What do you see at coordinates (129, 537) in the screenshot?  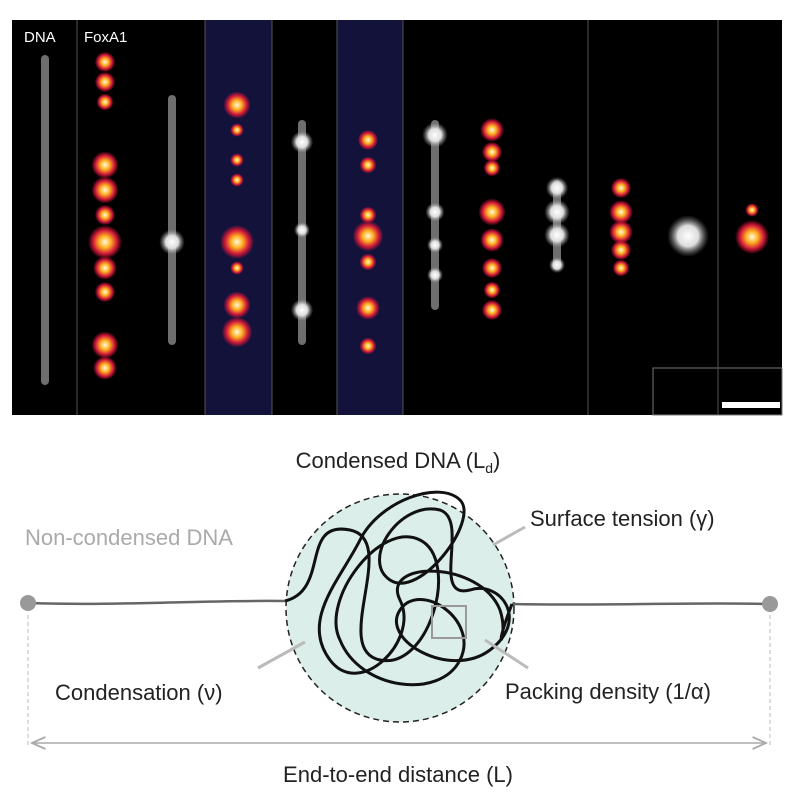 I see `non-condensed-label: Non-condensed DNA` at bounding box center [129, 537].